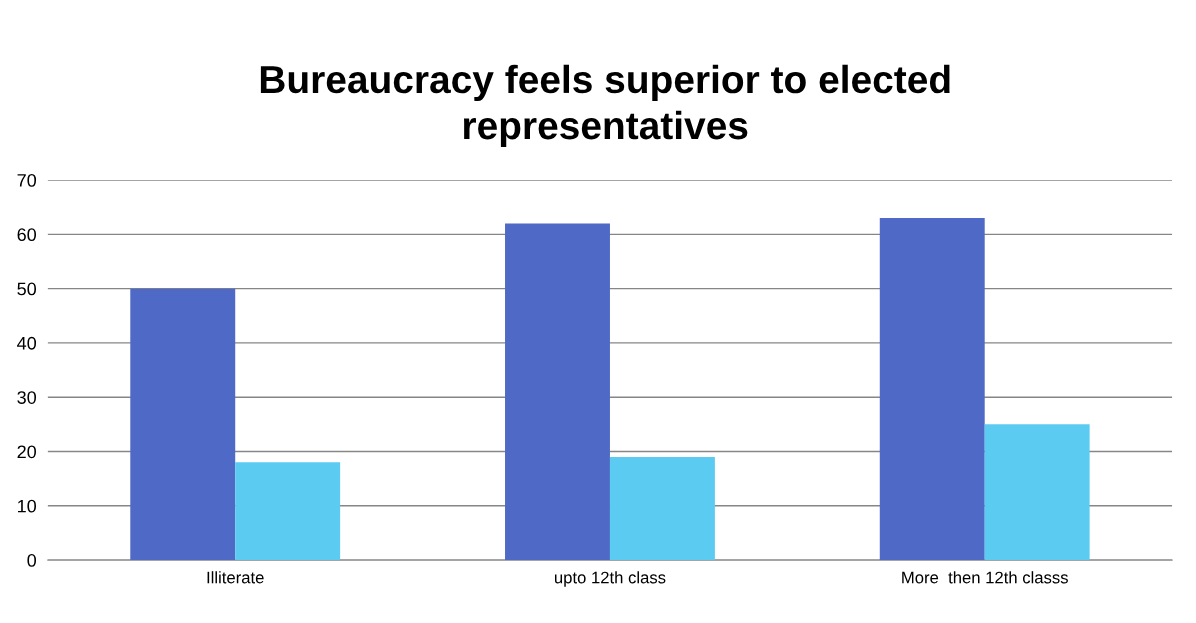 This screenshot has width=1196, height=623. Describe the element at coordinates (985, 577) in the screenshot. I see `x-tick-label: More then 12th classs` at that location.